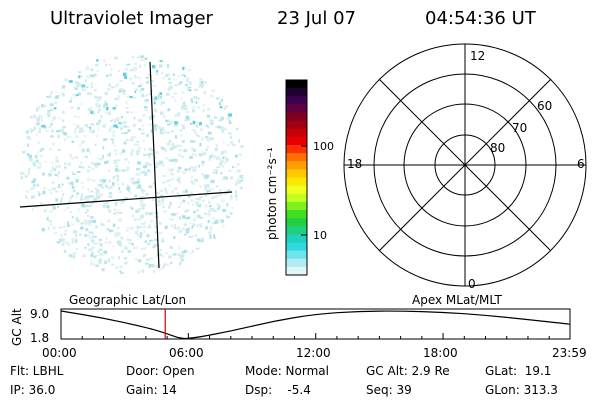 The height and width of the screenshot is (400, 600). What do you see at coordinates (272, 193) in the screenshot?
I see `colorbar-unit-label: photon cm⁻²s⁻¹` at bounding box center [272, 193].